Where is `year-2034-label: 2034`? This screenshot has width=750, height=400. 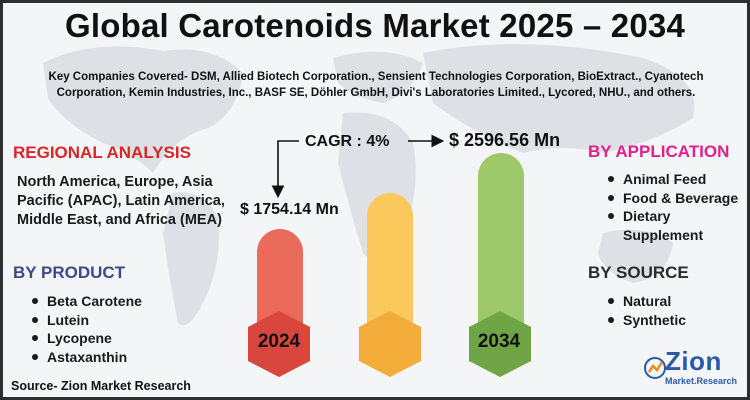
year-2034-label: 2034 is located at coordinates (499, 341).